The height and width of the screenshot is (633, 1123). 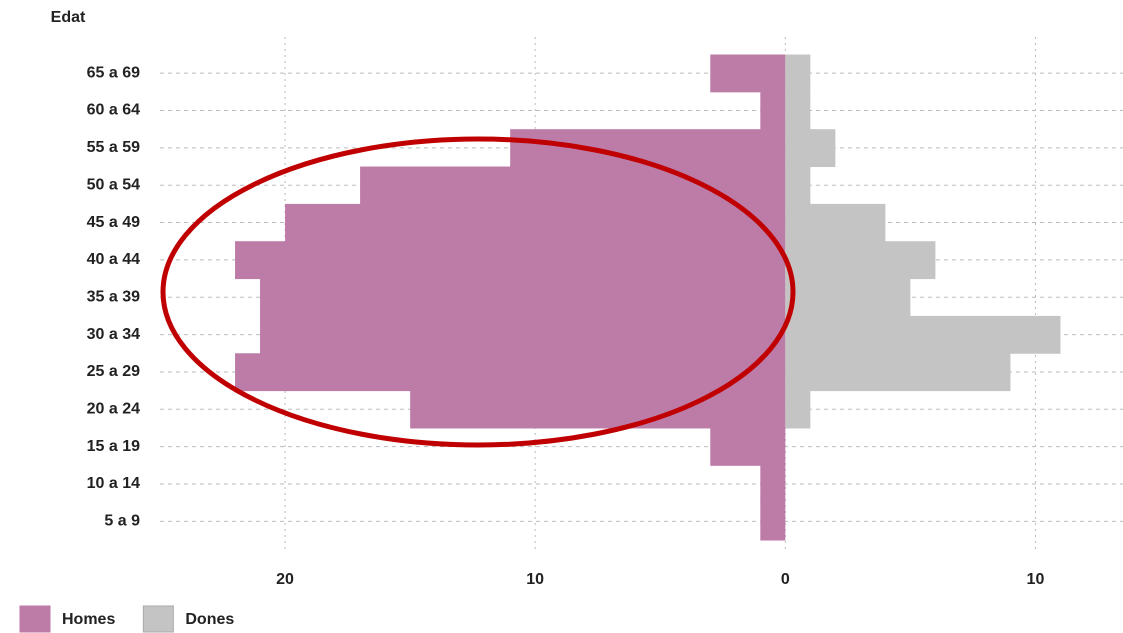 I want to click on y-tick-label: 45 a 49, so click(x=113, y=222).